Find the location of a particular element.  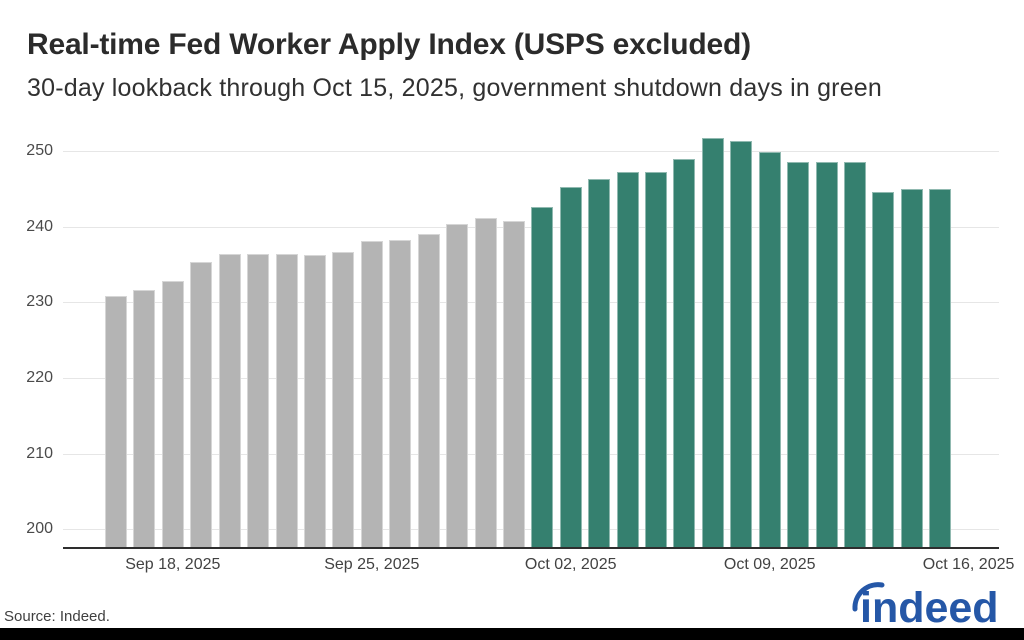

x-tick-label: Sep 25, 2025 is located at coordinates (372, 564).